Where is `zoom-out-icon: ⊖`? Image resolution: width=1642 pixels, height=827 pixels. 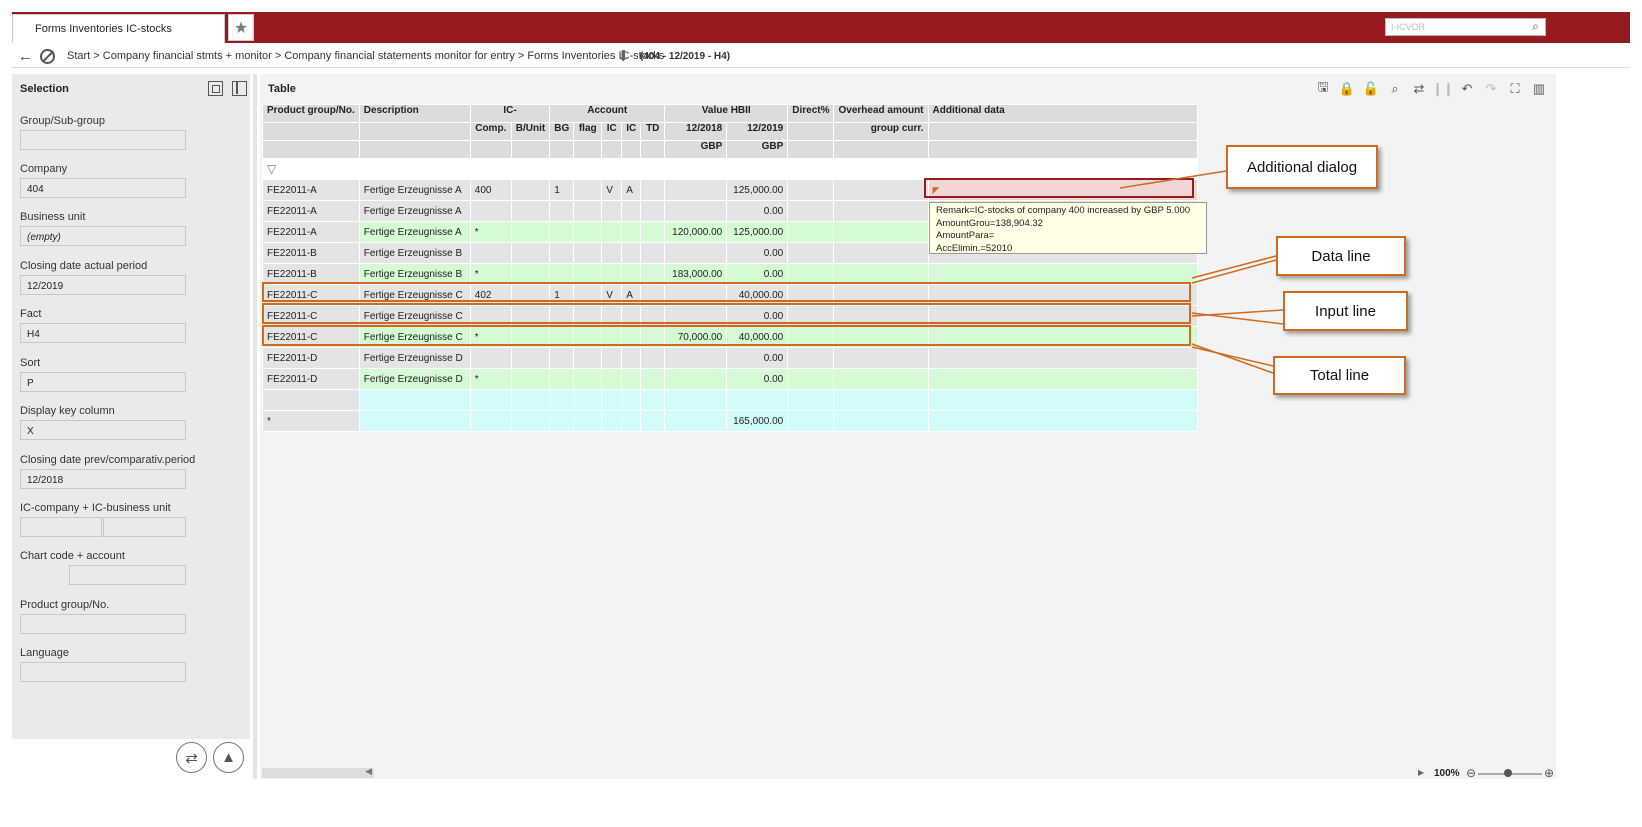 zoom-out-icon: ⊖ is located at coordinates (1471, 773).